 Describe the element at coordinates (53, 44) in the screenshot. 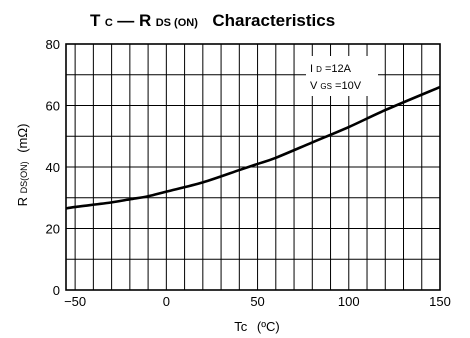

I see `y-tick-label: 80` at that location.